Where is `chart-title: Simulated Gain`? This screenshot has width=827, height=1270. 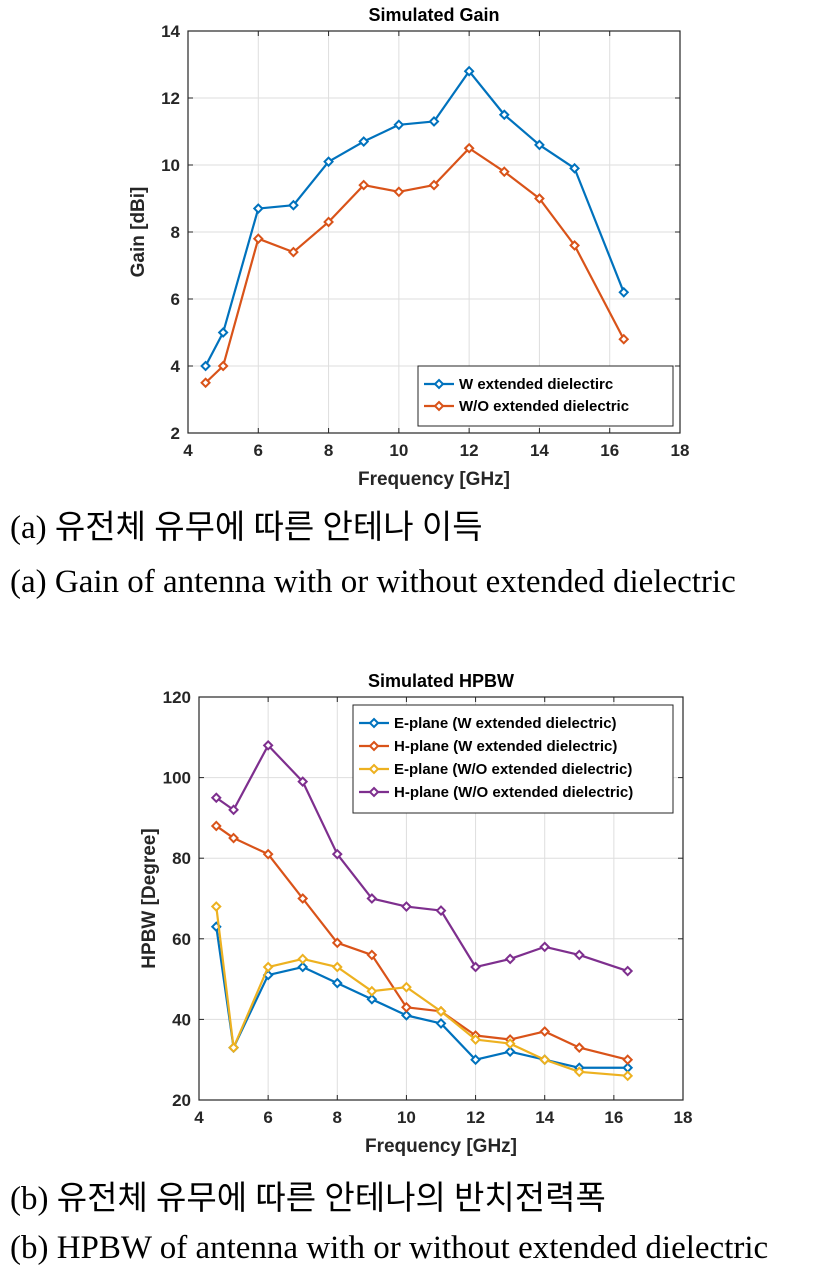
chart-title: Simulated Gain is located at coordinates (433, 15).